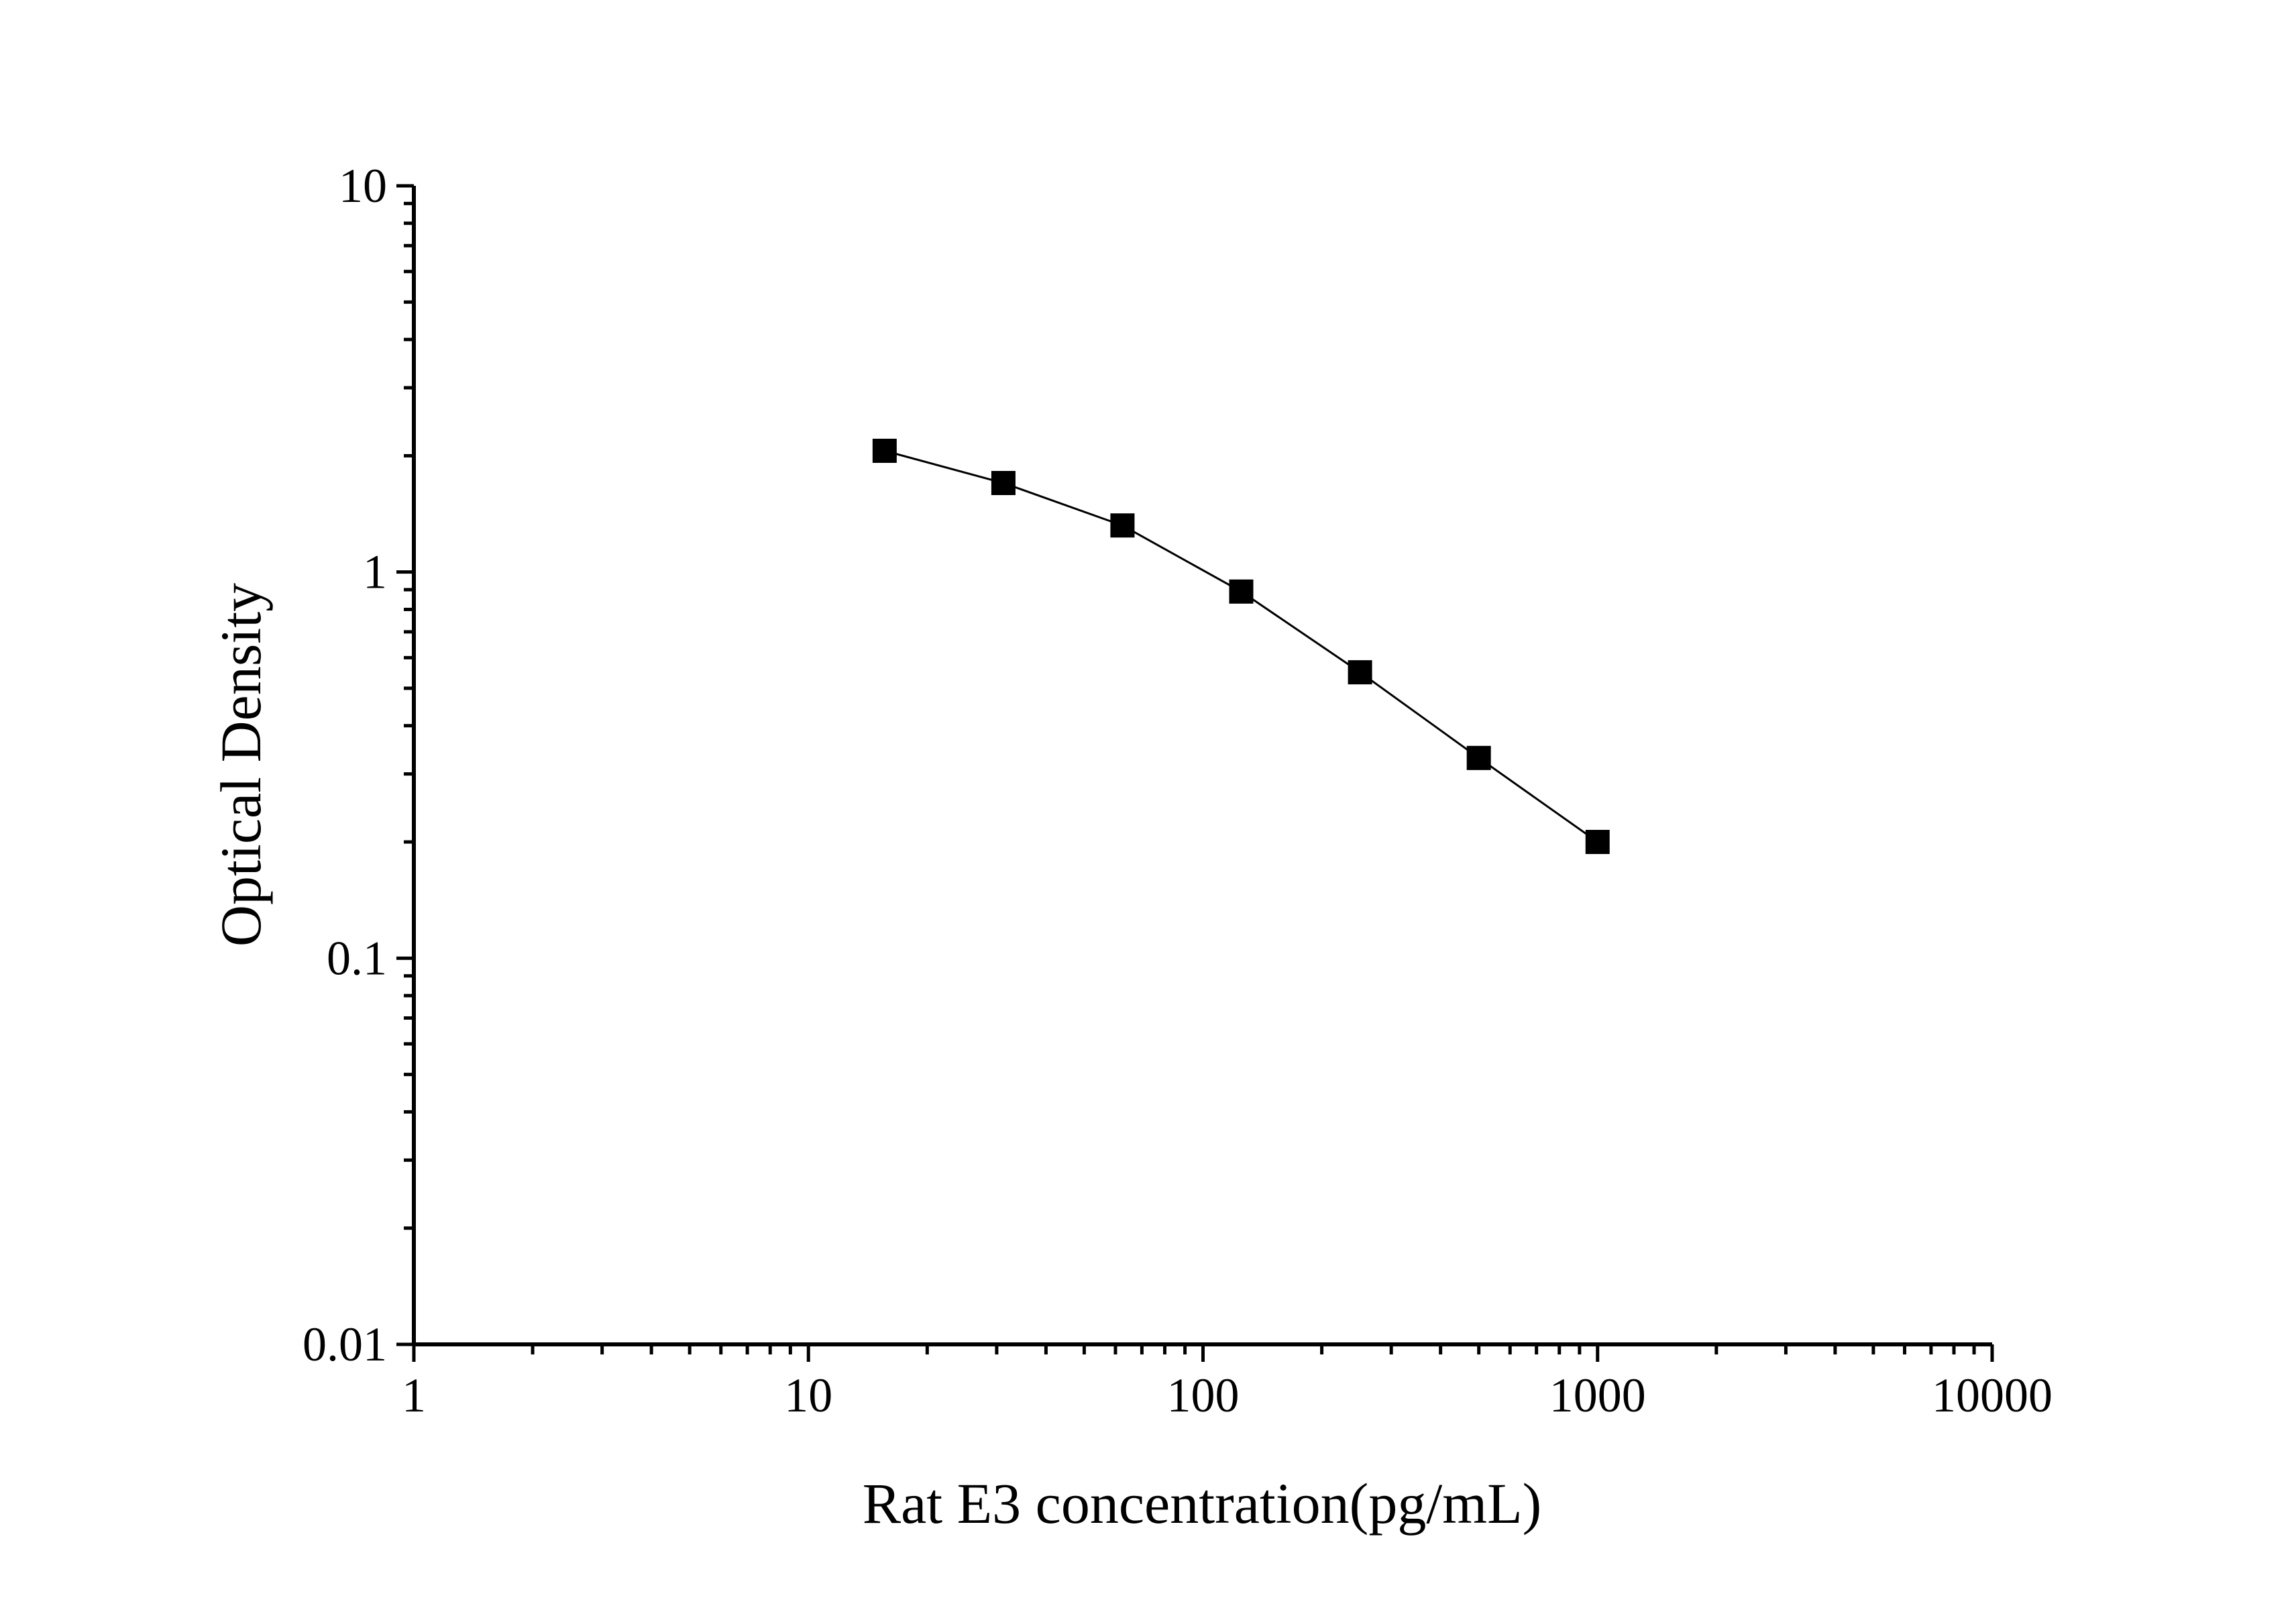  What do you see at coordinates (375, 572) in the screenshot?
I see `y-tick-label: 1` at bounding box center [375, 572].